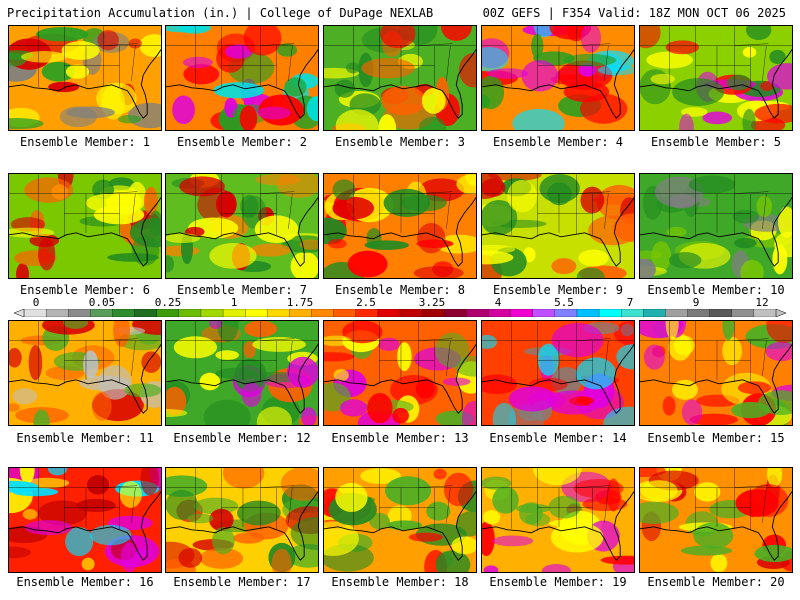 This screenshot has width=800, height=600. I want to click on scale-tick-label: 1.75, so click(300, 302).